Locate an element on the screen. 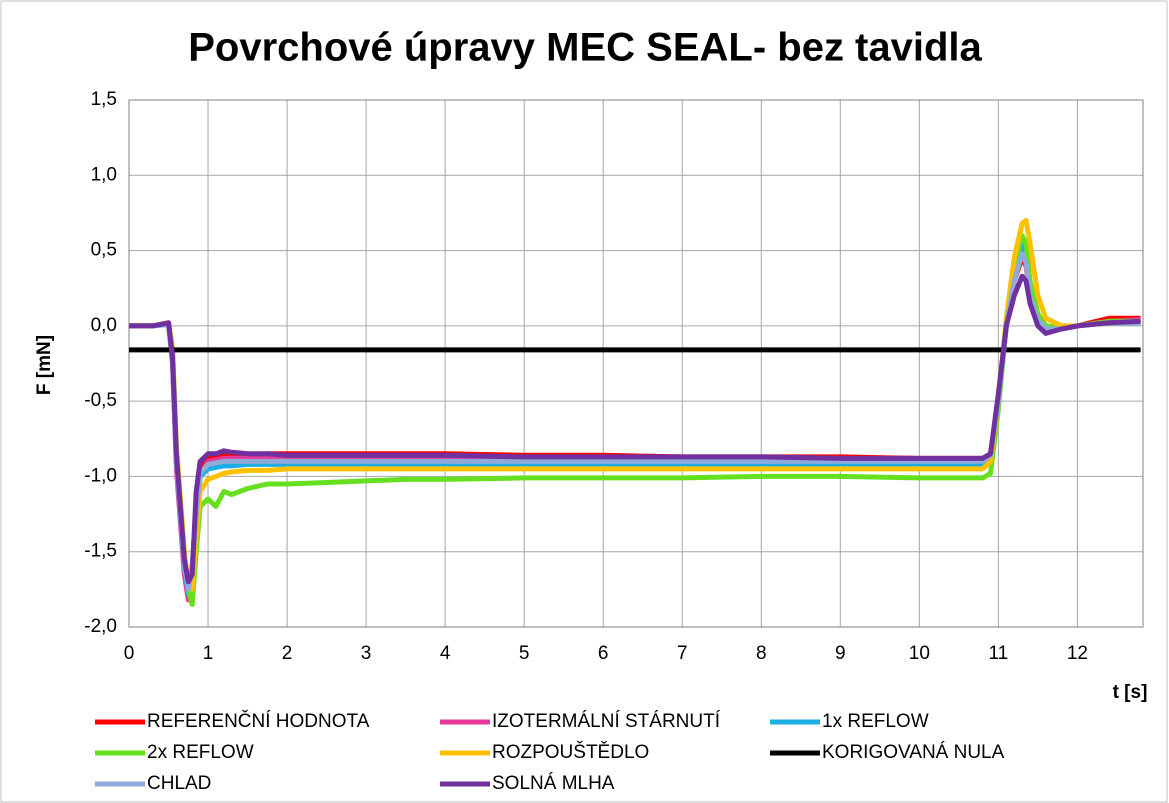 The height and width of the screenshot is (803, 1169). y-axis-label: F [mN] is located at coordinates (44, 365).